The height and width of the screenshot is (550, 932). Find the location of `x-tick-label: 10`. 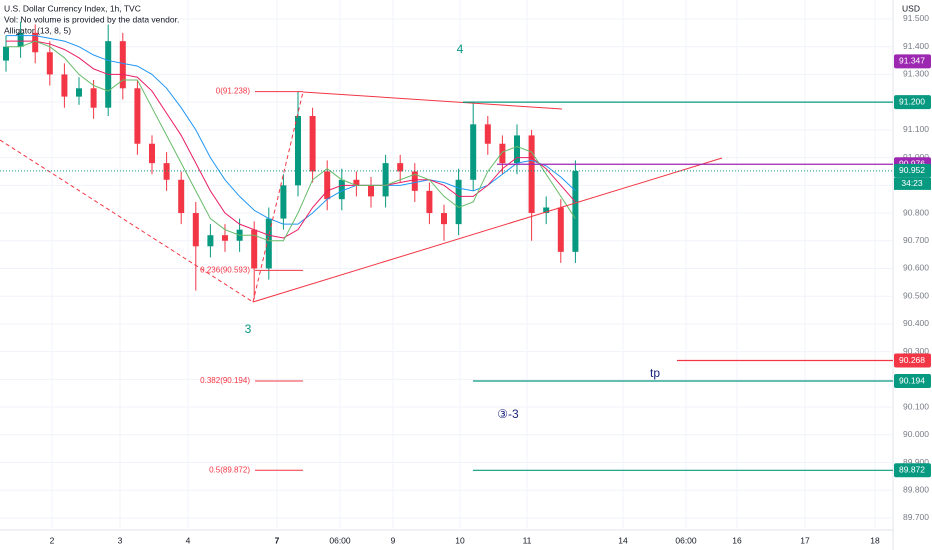

x-tick-label: 10 is located at coordinates (460, 540).